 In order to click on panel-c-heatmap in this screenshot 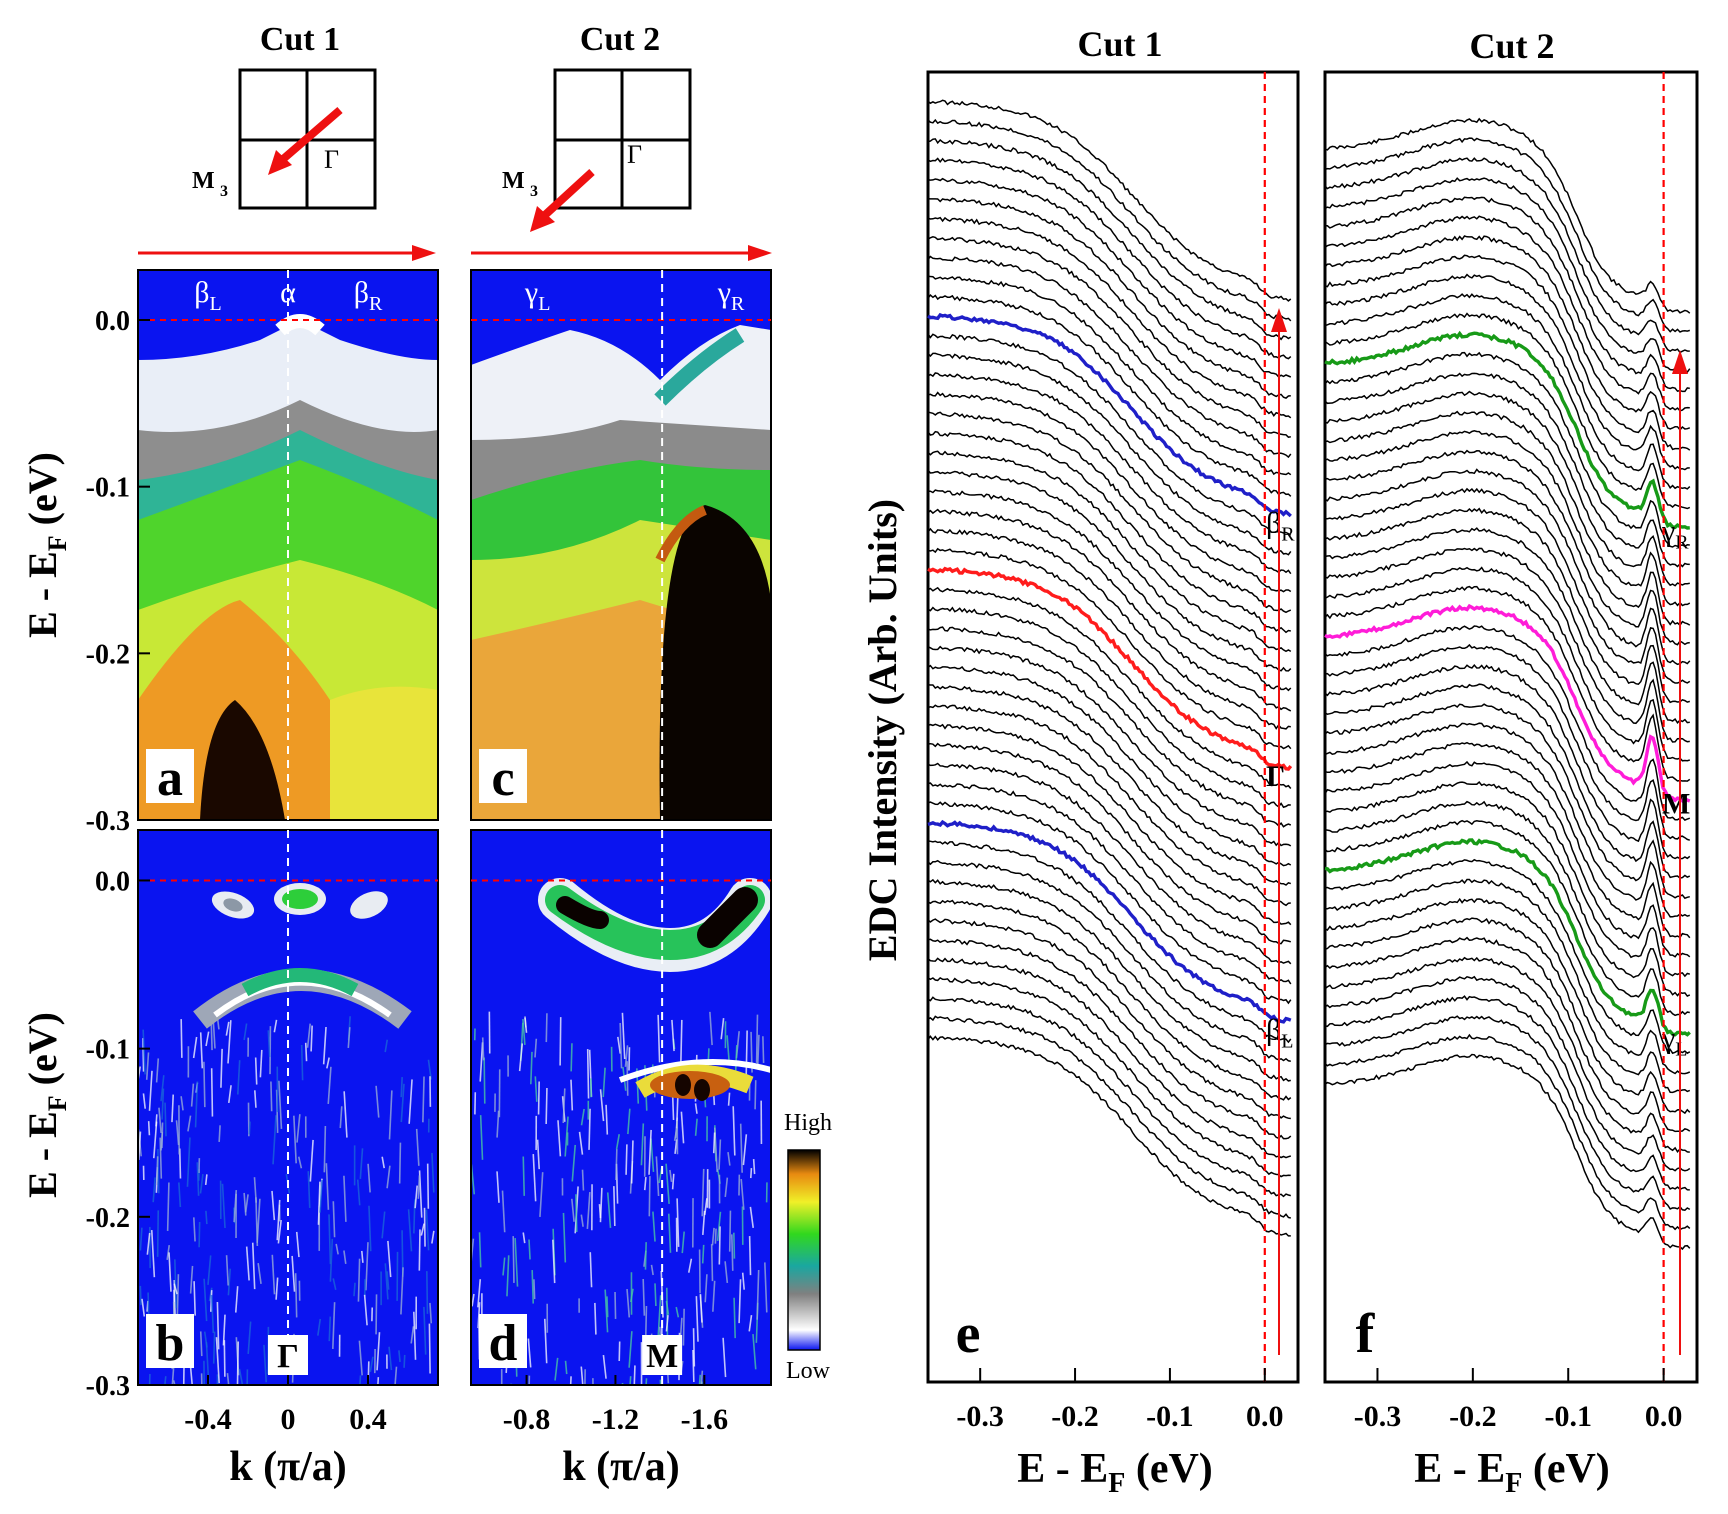, I will do `click(621, 545)`.